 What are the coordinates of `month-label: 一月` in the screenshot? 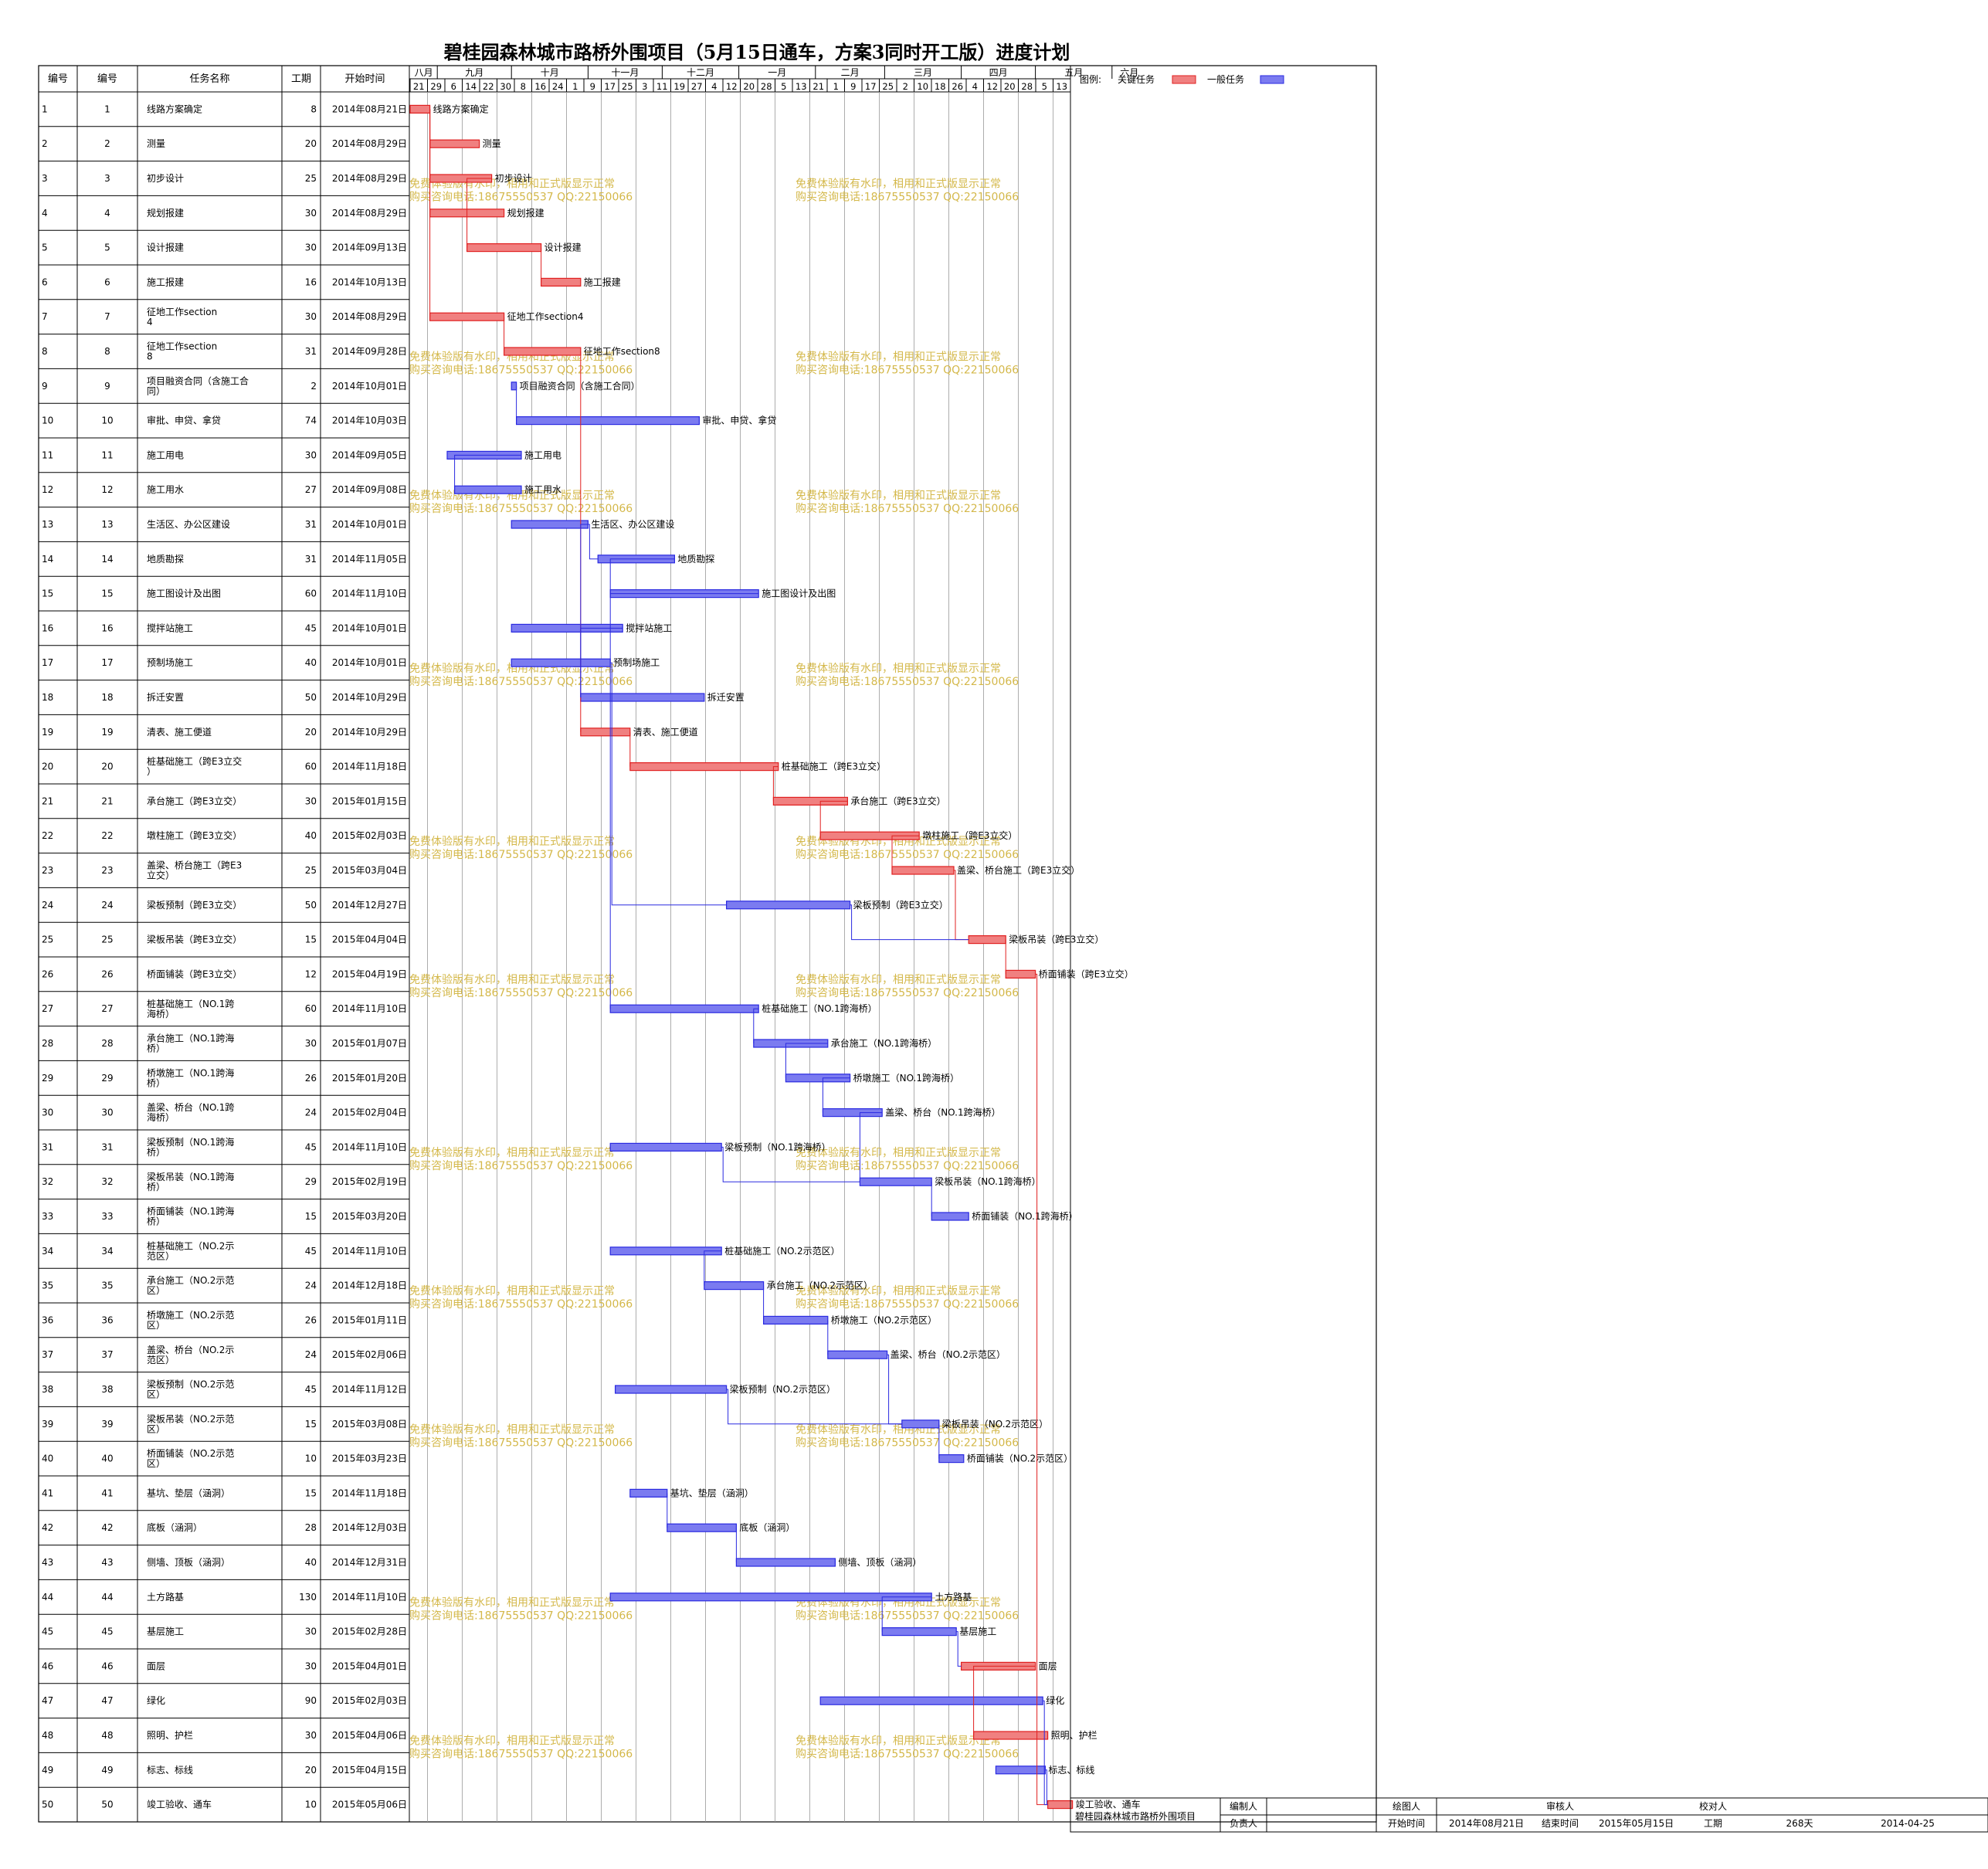 It's located at (777, 72).